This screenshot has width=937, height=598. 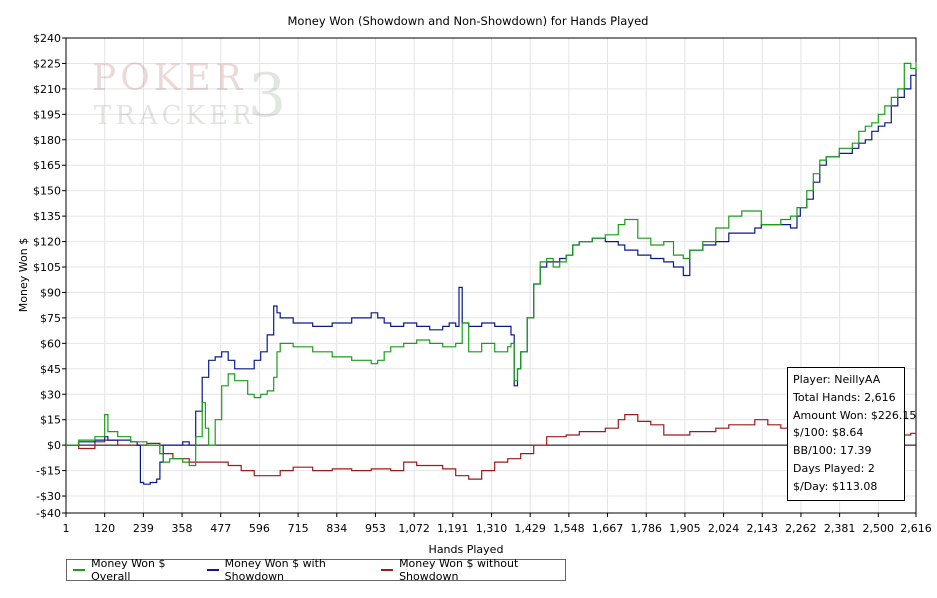 What do you see at coordinates (50, 343) in the screenshot?
I see `y-tick-label: $60` at bounding box center [50, 343].